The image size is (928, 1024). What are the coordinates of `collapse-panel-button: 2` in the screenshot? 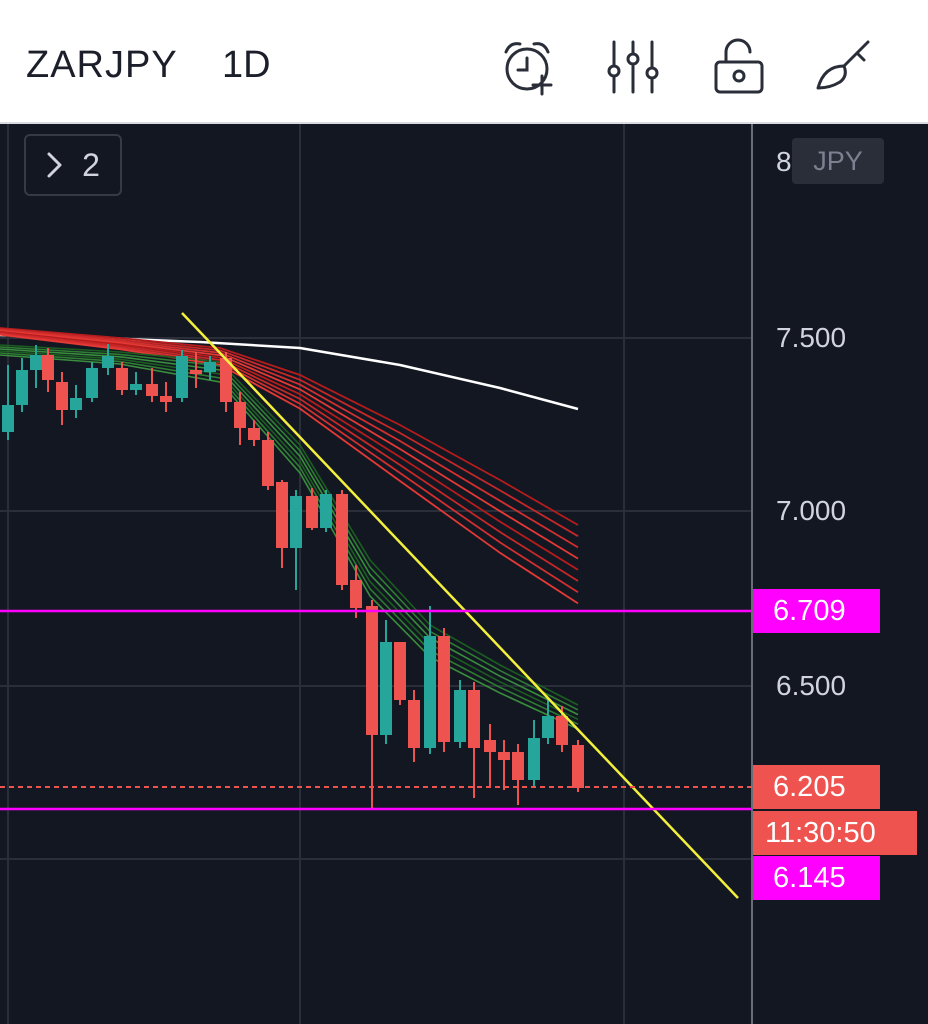 It's located at (73, 165).